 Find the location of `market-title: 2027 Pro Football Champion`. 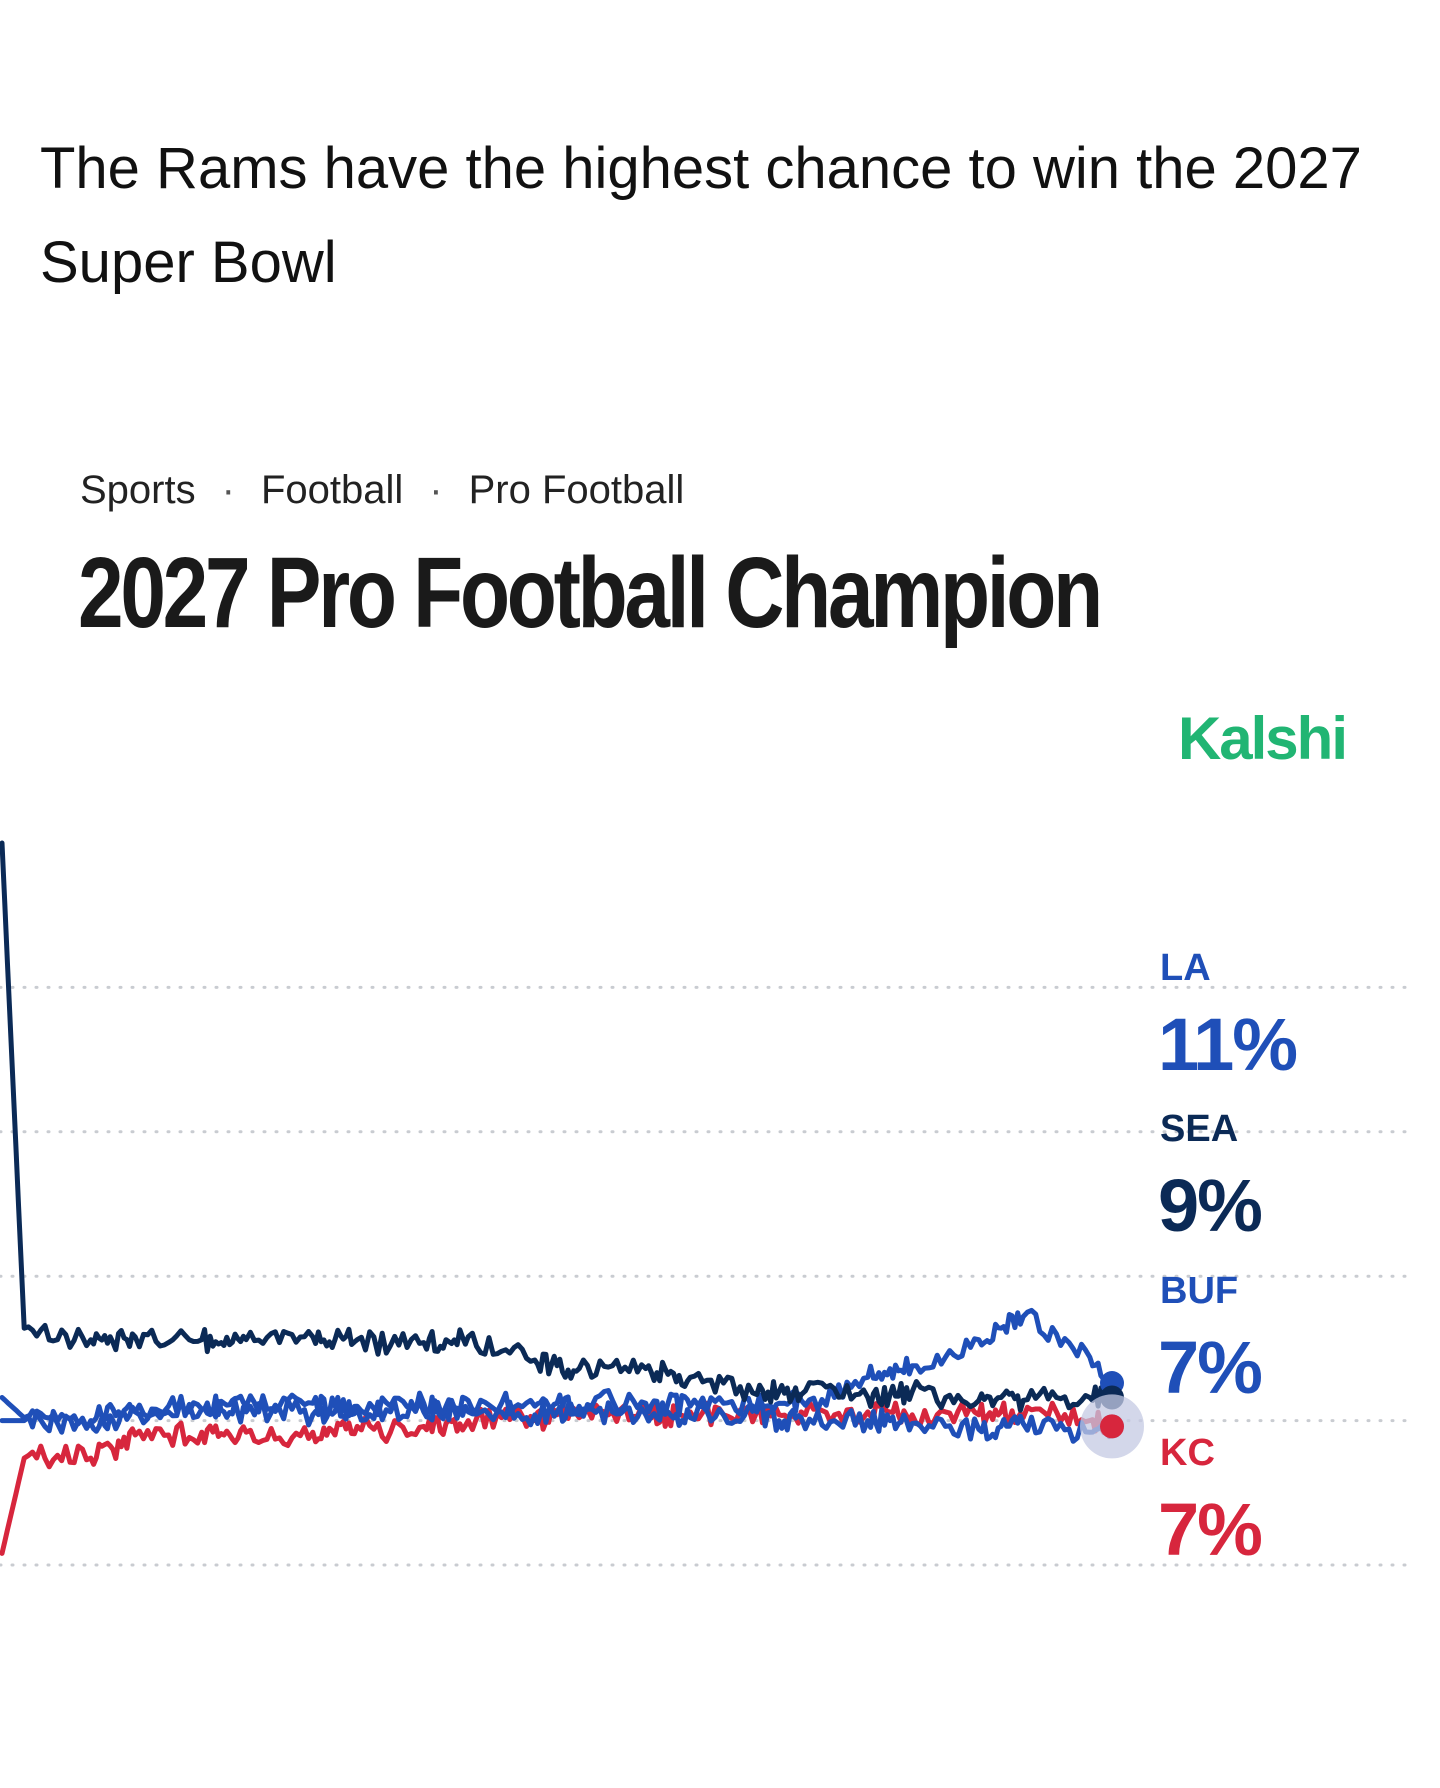

market-title: 2027 Pro Football Champion is located at coordinates (590, 593).